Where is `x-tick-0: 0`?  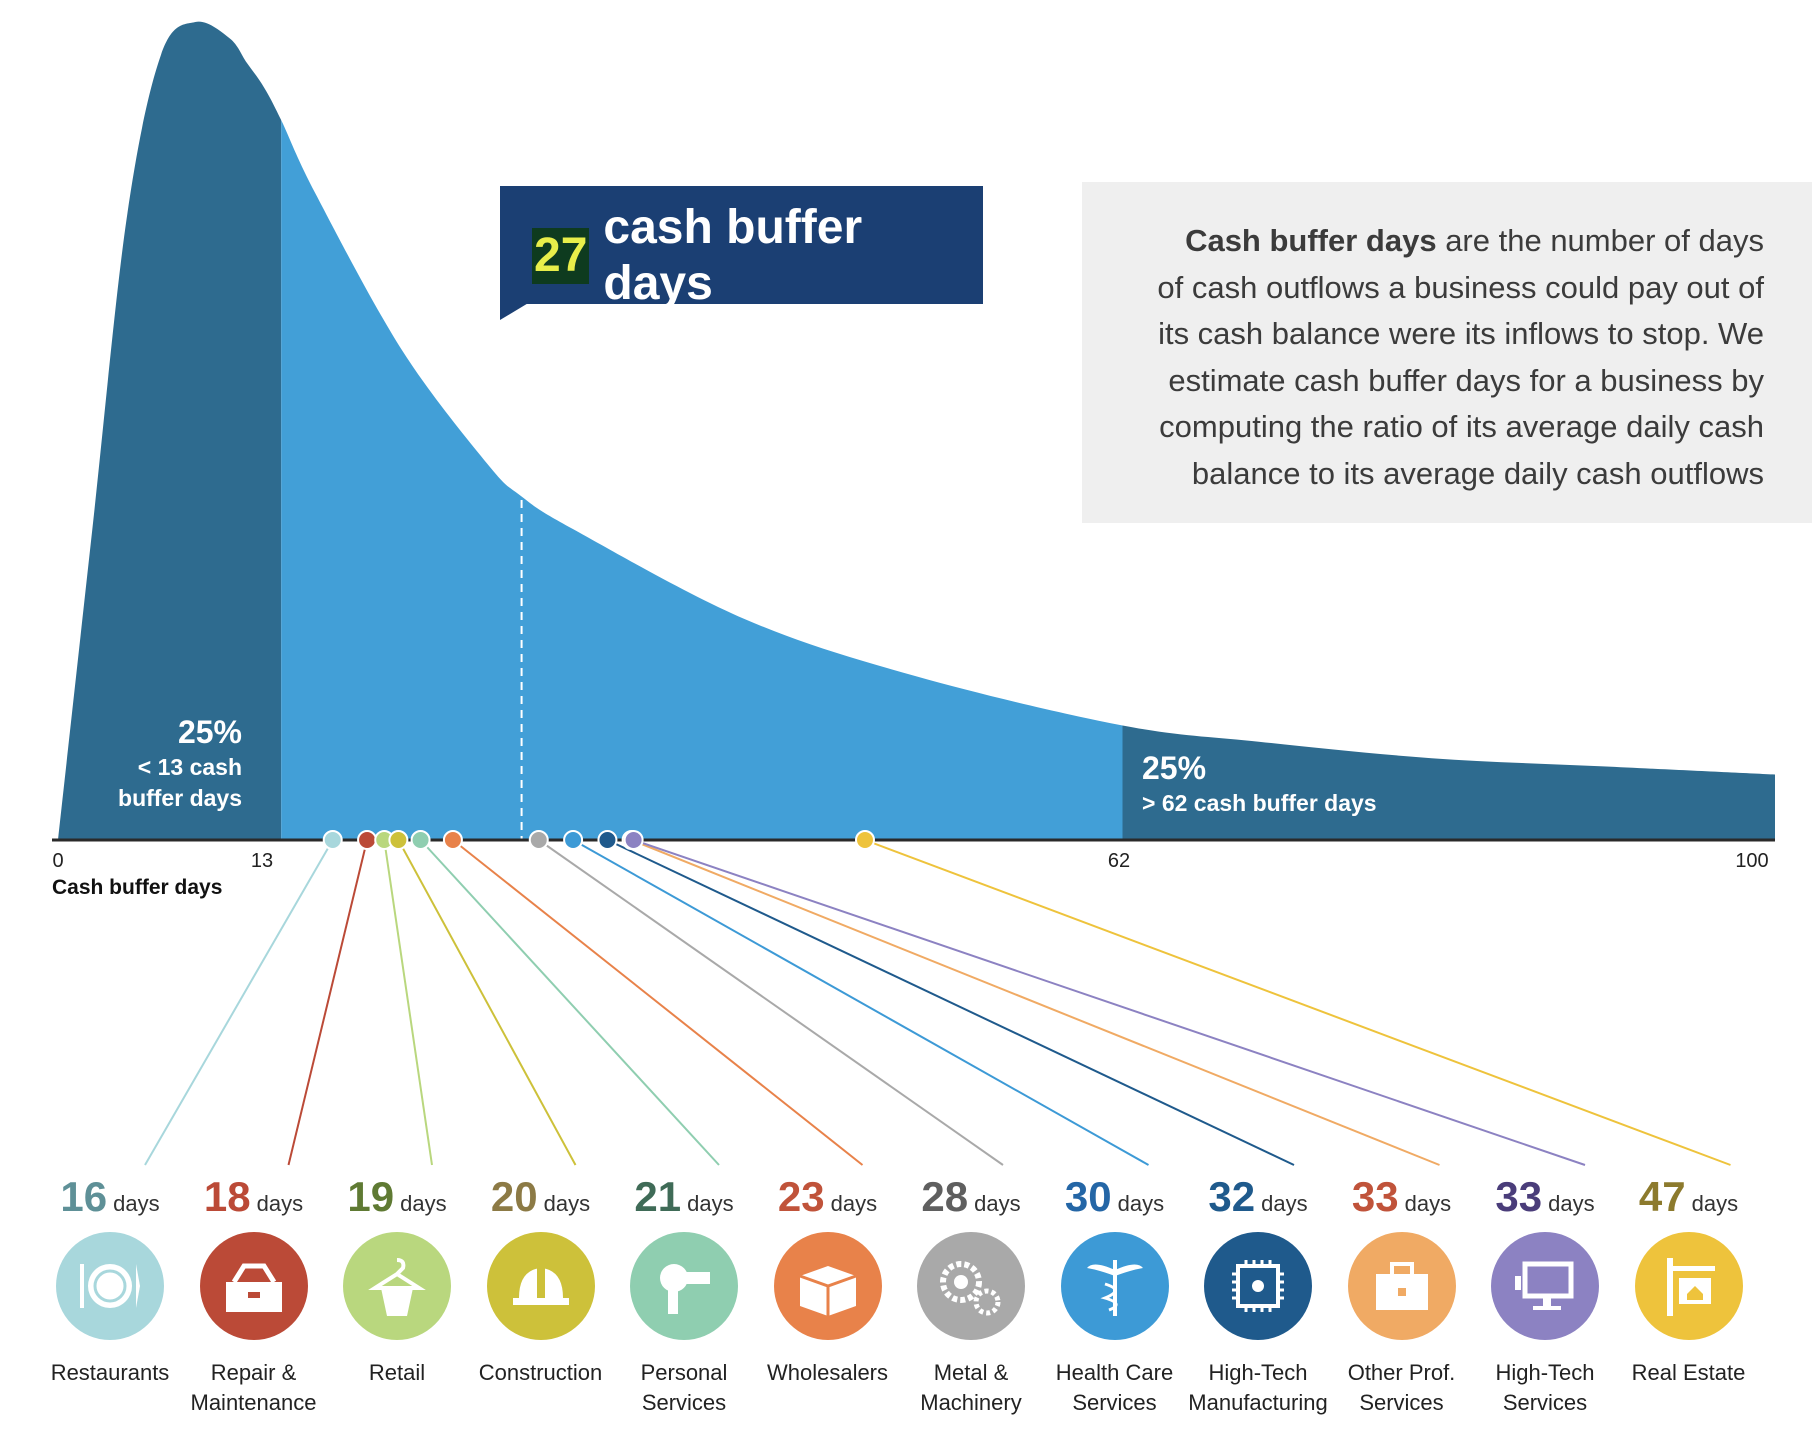
x-tick-0: 0 is located at coordinates (58, 861).